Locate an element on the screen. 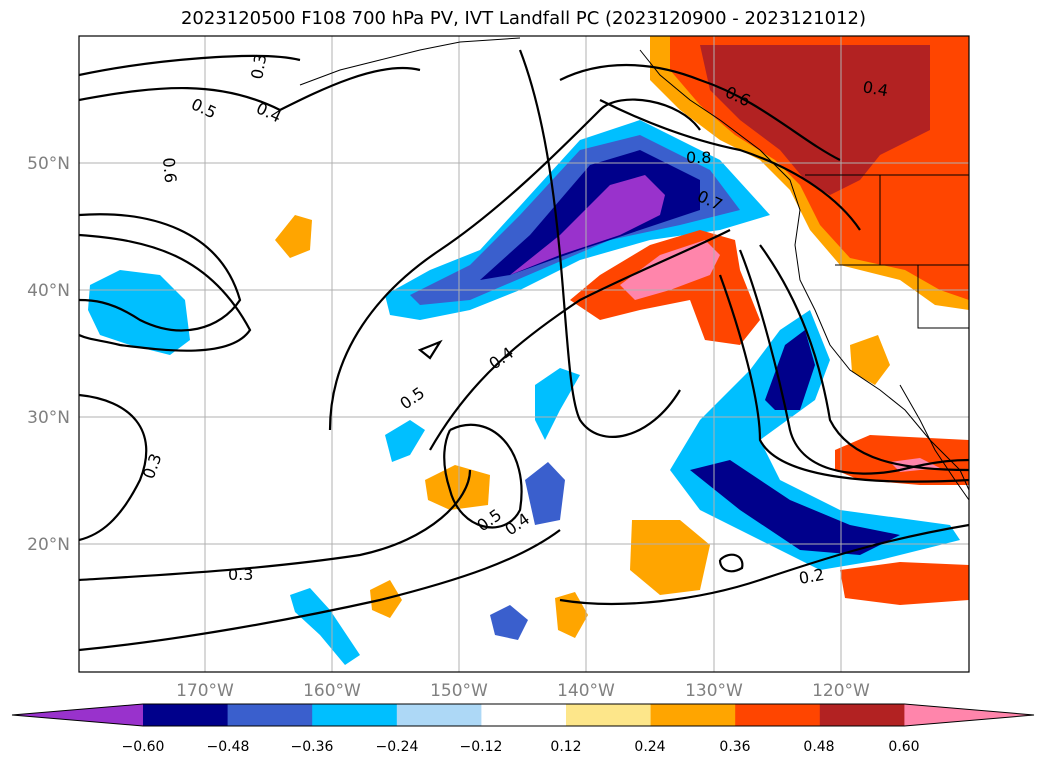 The width and height of the screenshot is (1047, 765). colorbar is located at coordinates (523, 715).